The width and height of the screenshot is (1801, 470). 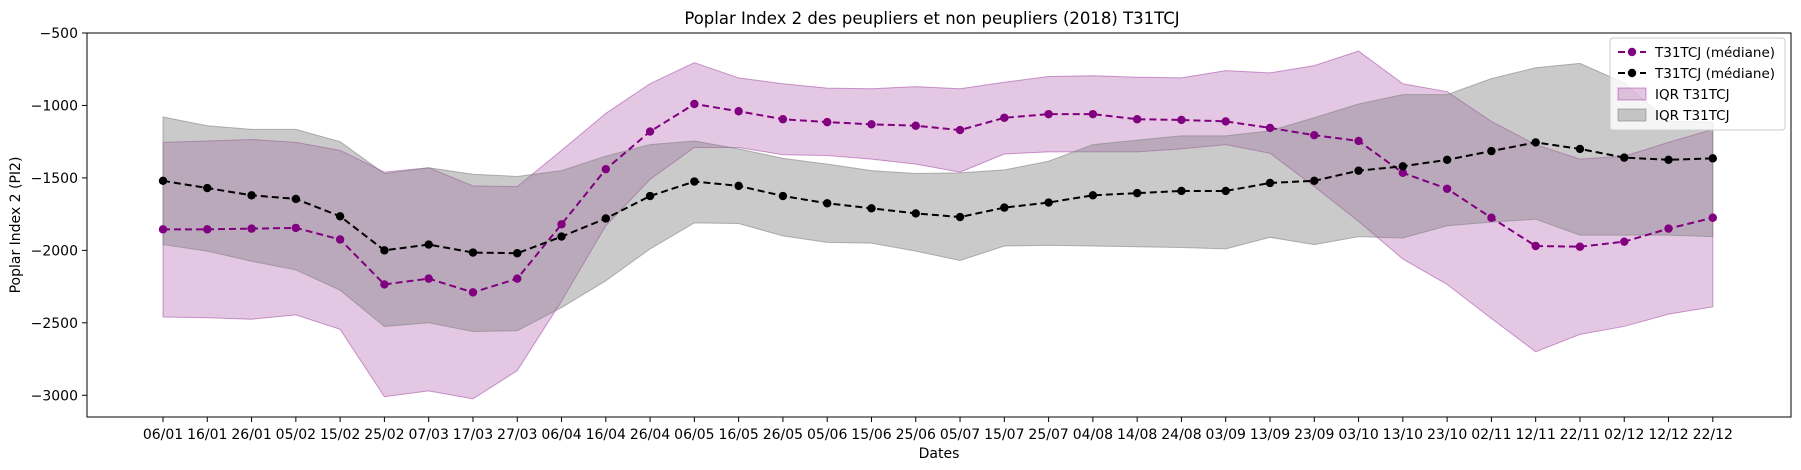 What do you see at coordinates (606, 435) in the screenshot?
I see `x-tick-label: 16/04` at bounding box center [606, 435].